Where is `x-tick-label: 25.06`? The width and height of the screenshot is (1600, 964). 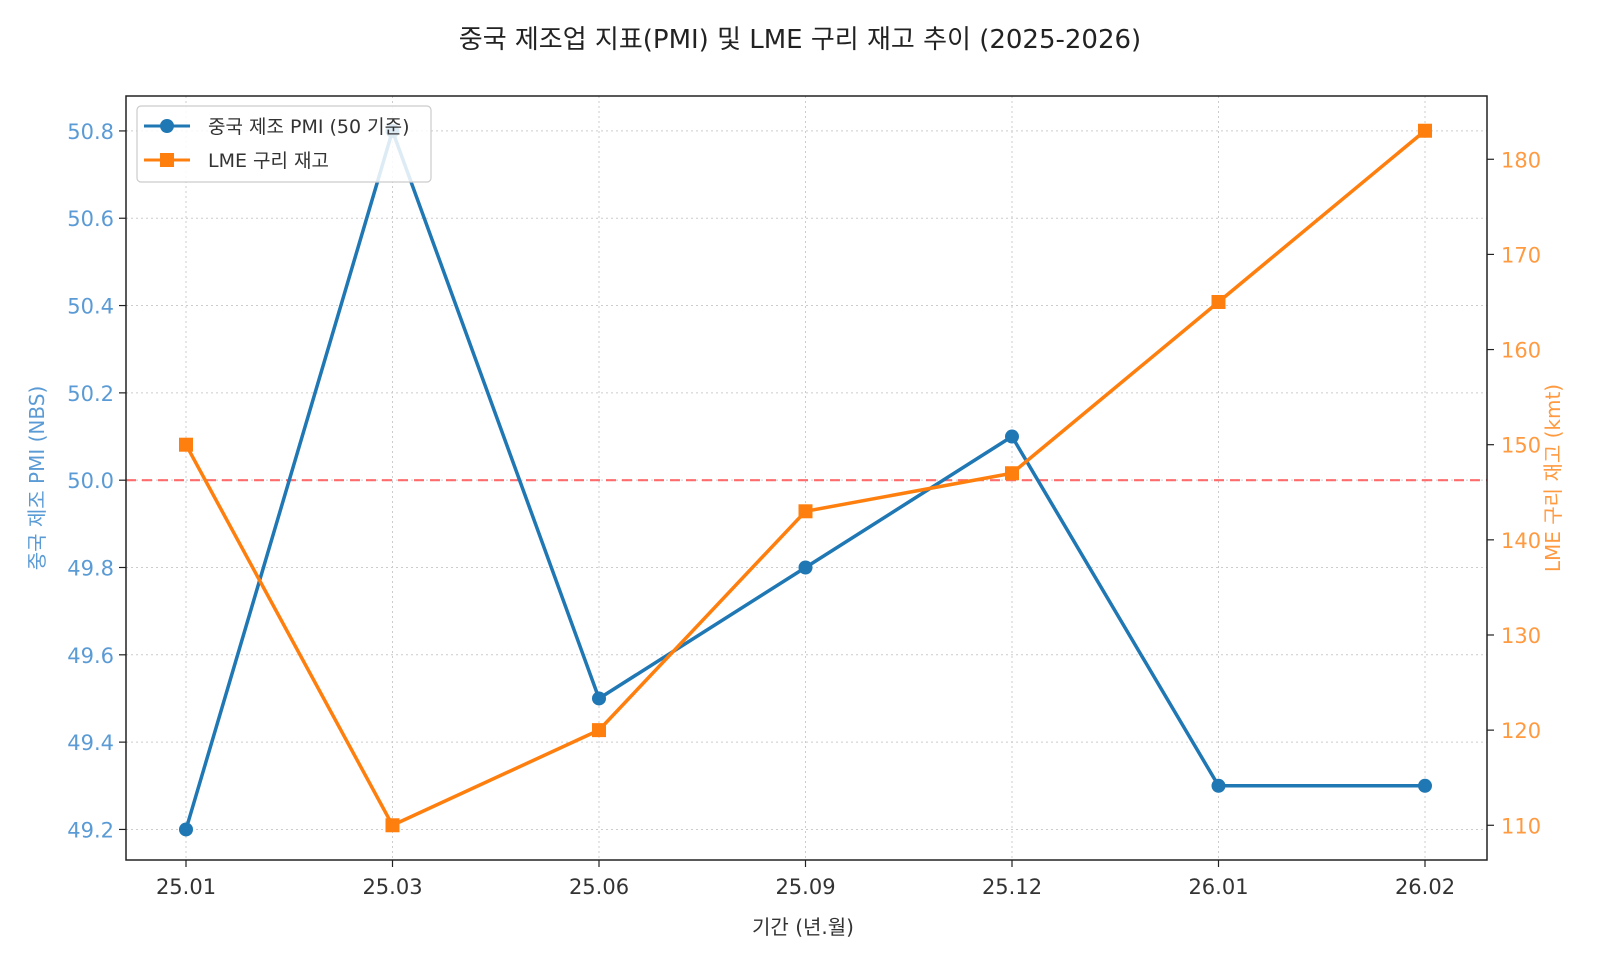 x-tick-label: 25.06 is located at coordinates (599, 887).